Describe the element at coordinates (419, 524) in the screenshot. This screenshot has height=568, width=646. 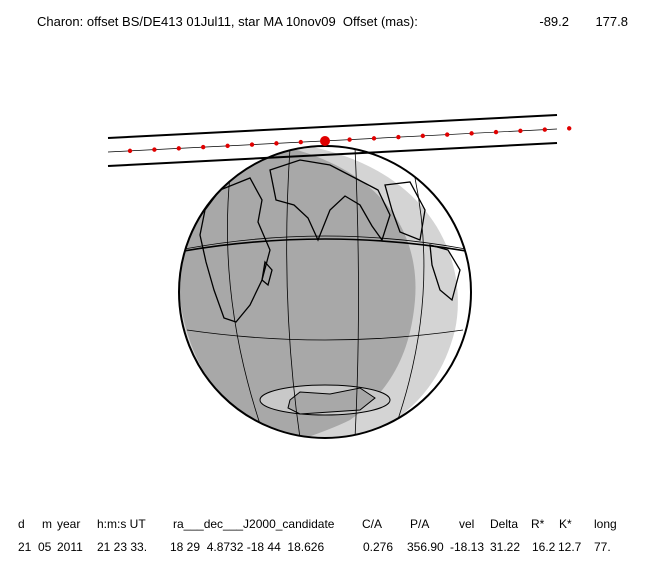
I see `column-header: P/A` at that location.